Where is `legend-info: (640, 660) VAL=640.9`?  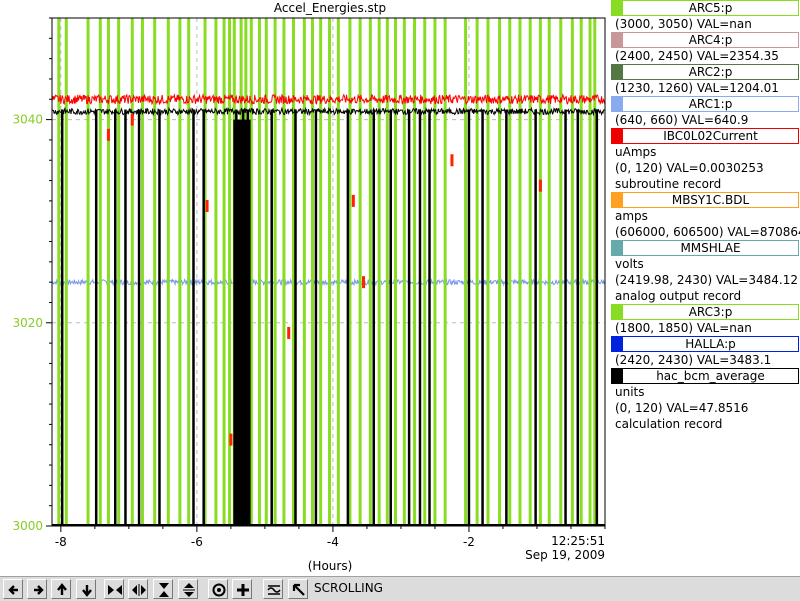
legend-info: (640, 660) VAL=640.9 is located at coordinates (682, 120).